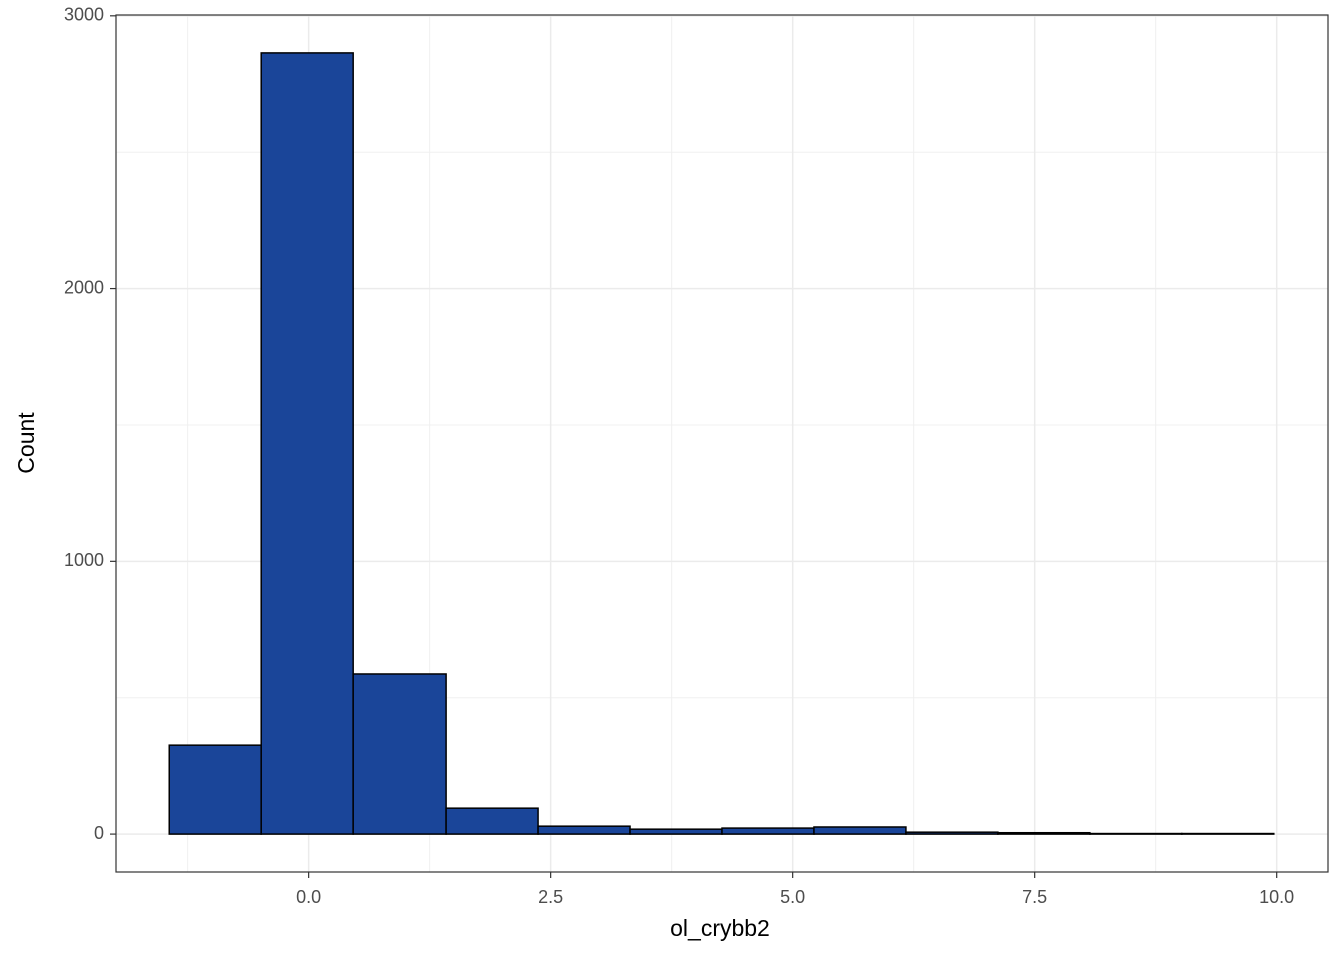 This screenshot has width=1344, height=960. What do you see at coordinates (84, 287) in the screenshot?
I see `y-tick-label: 2000` at bounding box center [84, 287].